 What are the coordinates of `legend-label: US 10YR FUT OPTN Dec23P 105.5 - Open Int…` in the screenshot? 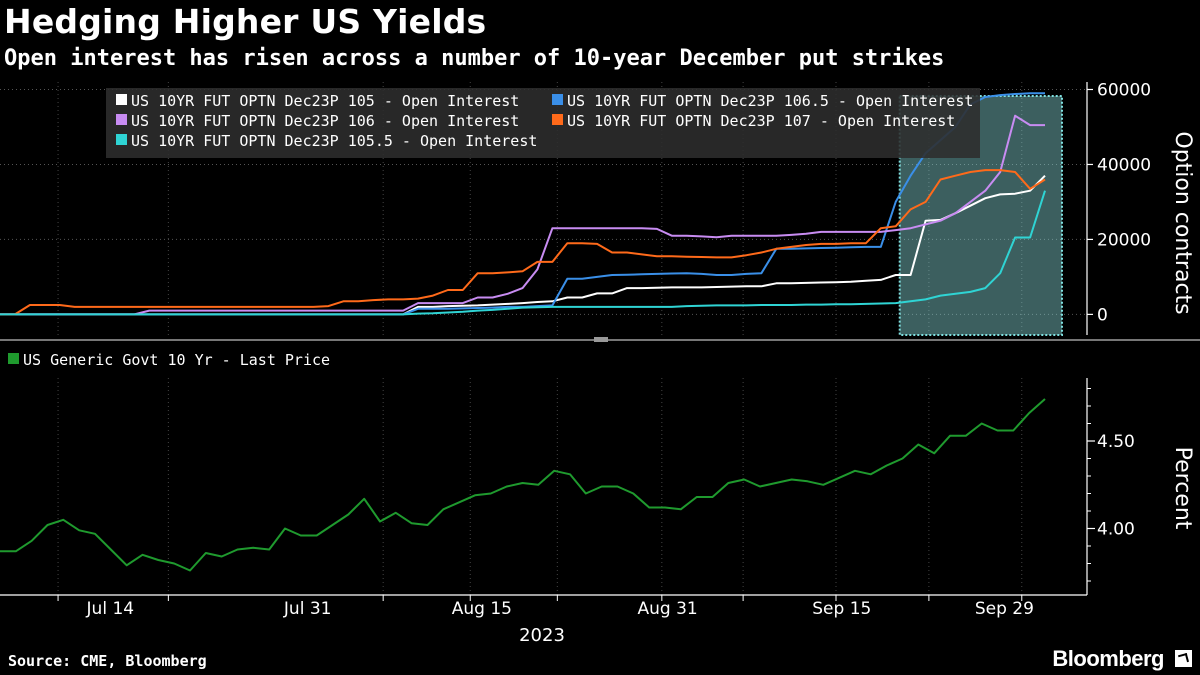 It's located at (334, 141).